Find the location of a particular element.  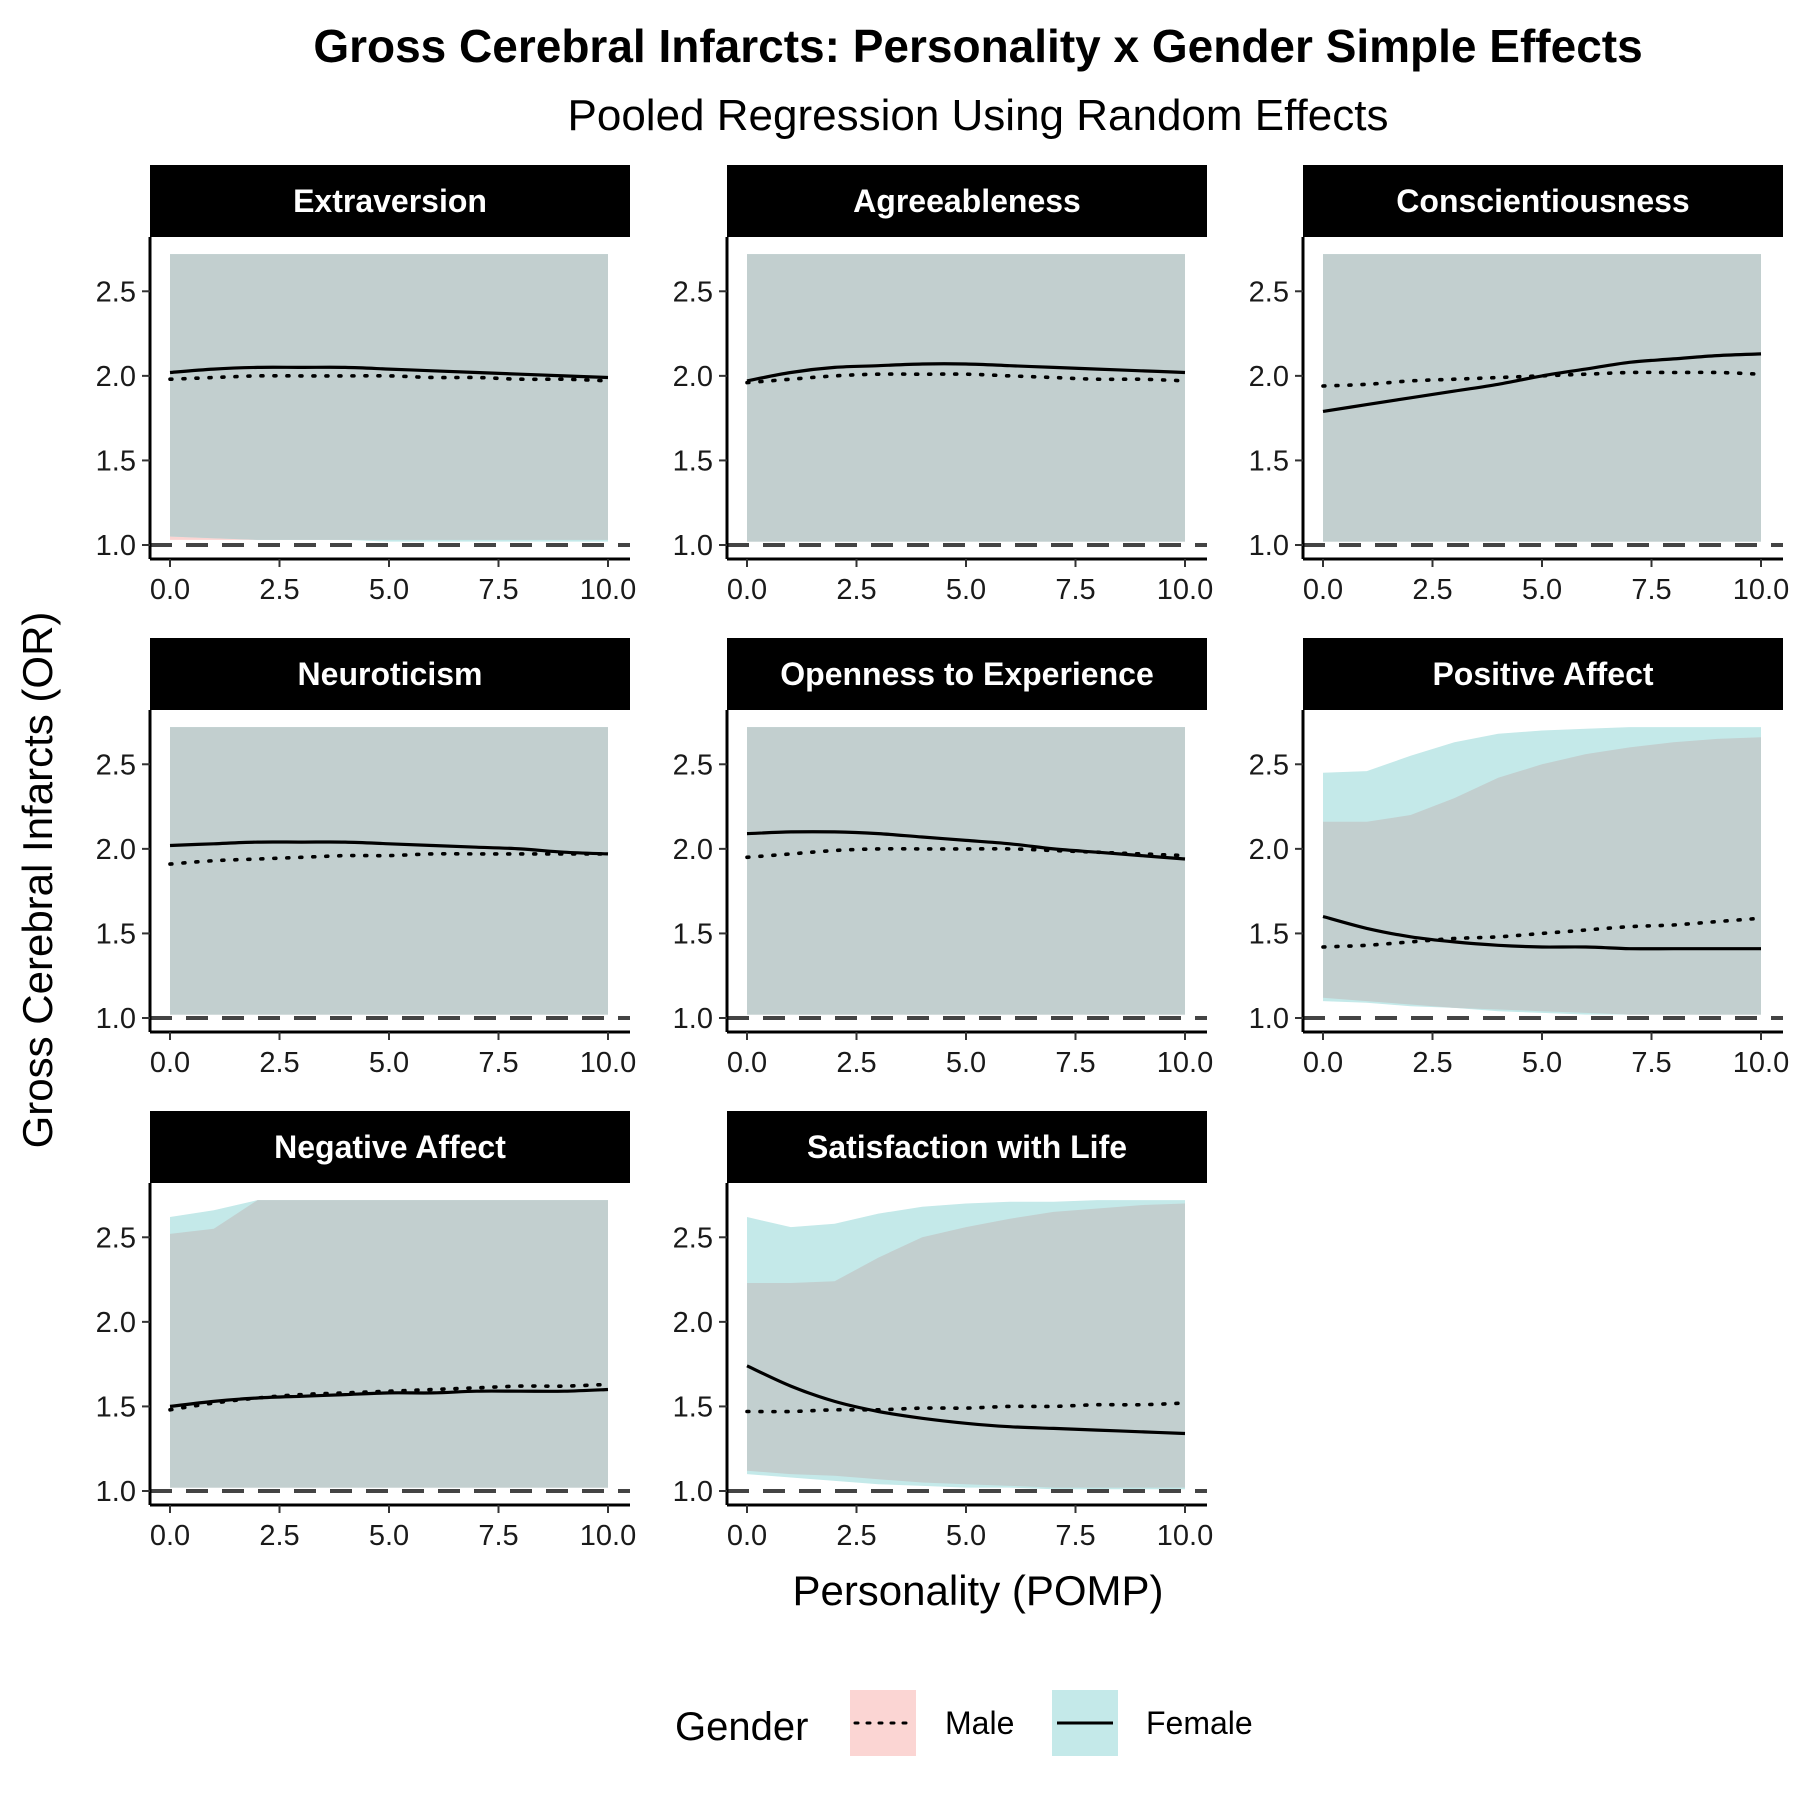

panel-strip-label: Negative Affect is located at coordinates (390, 1147).